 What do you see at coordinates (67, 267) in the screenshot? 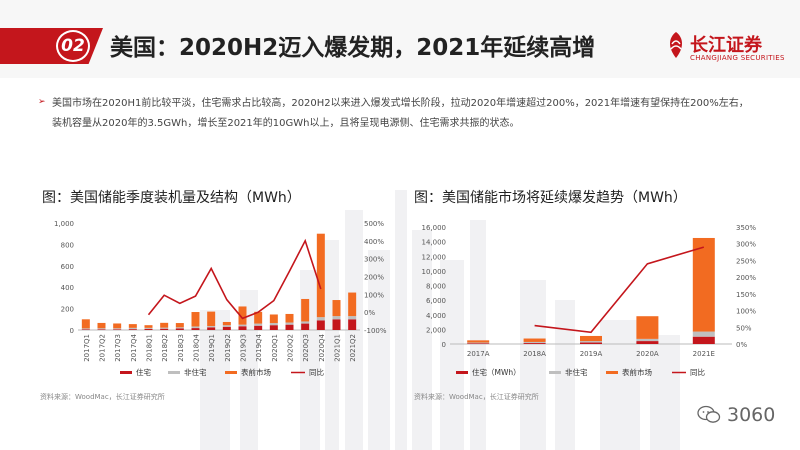
I see `chart-1-y-tick-label: 600` at bounding box center [67, 267].